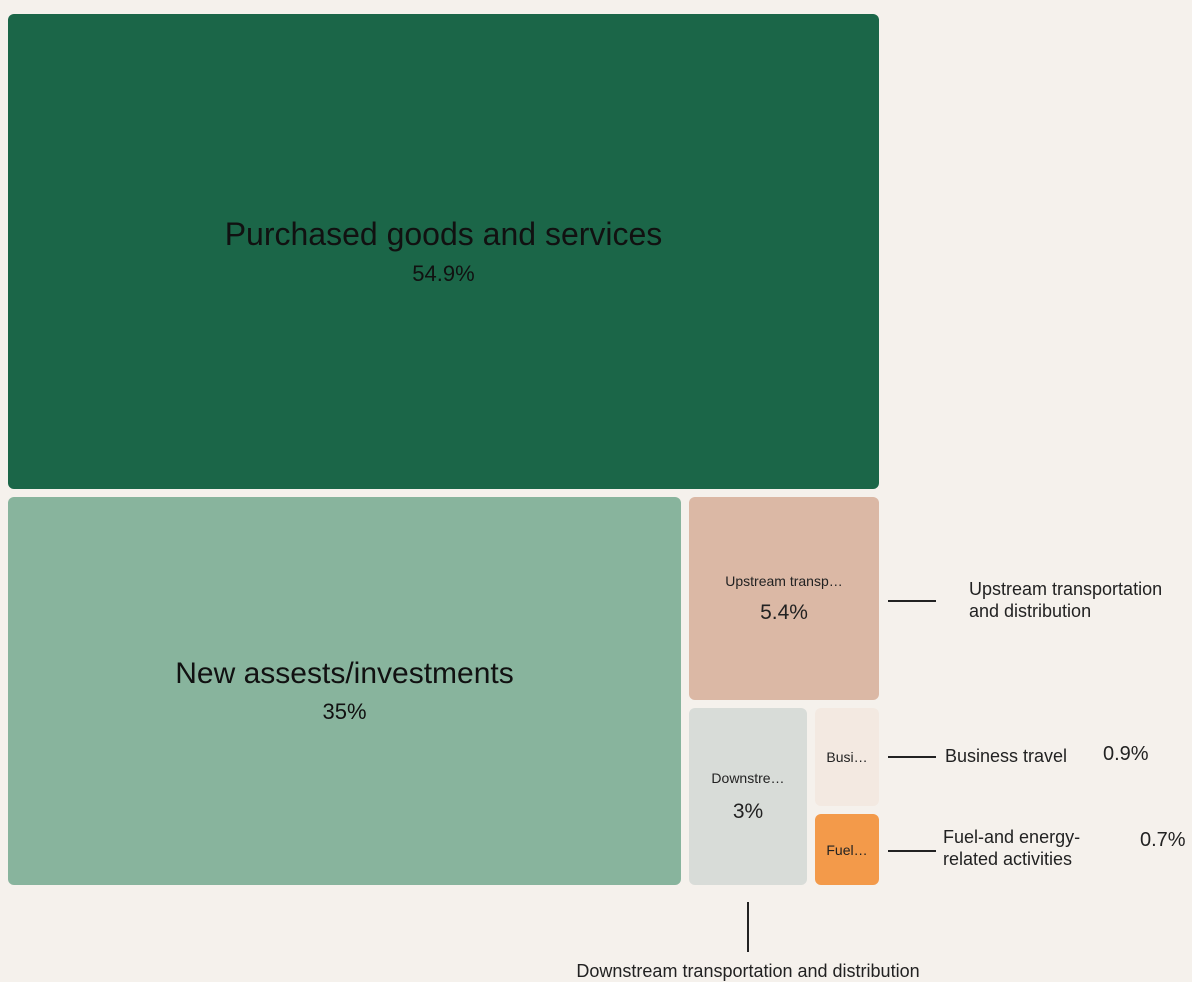 Image resolution: width=1192 pixels, height=982 pixels. I want to click on callout-business-label: Business travel, so click(1006, 756).